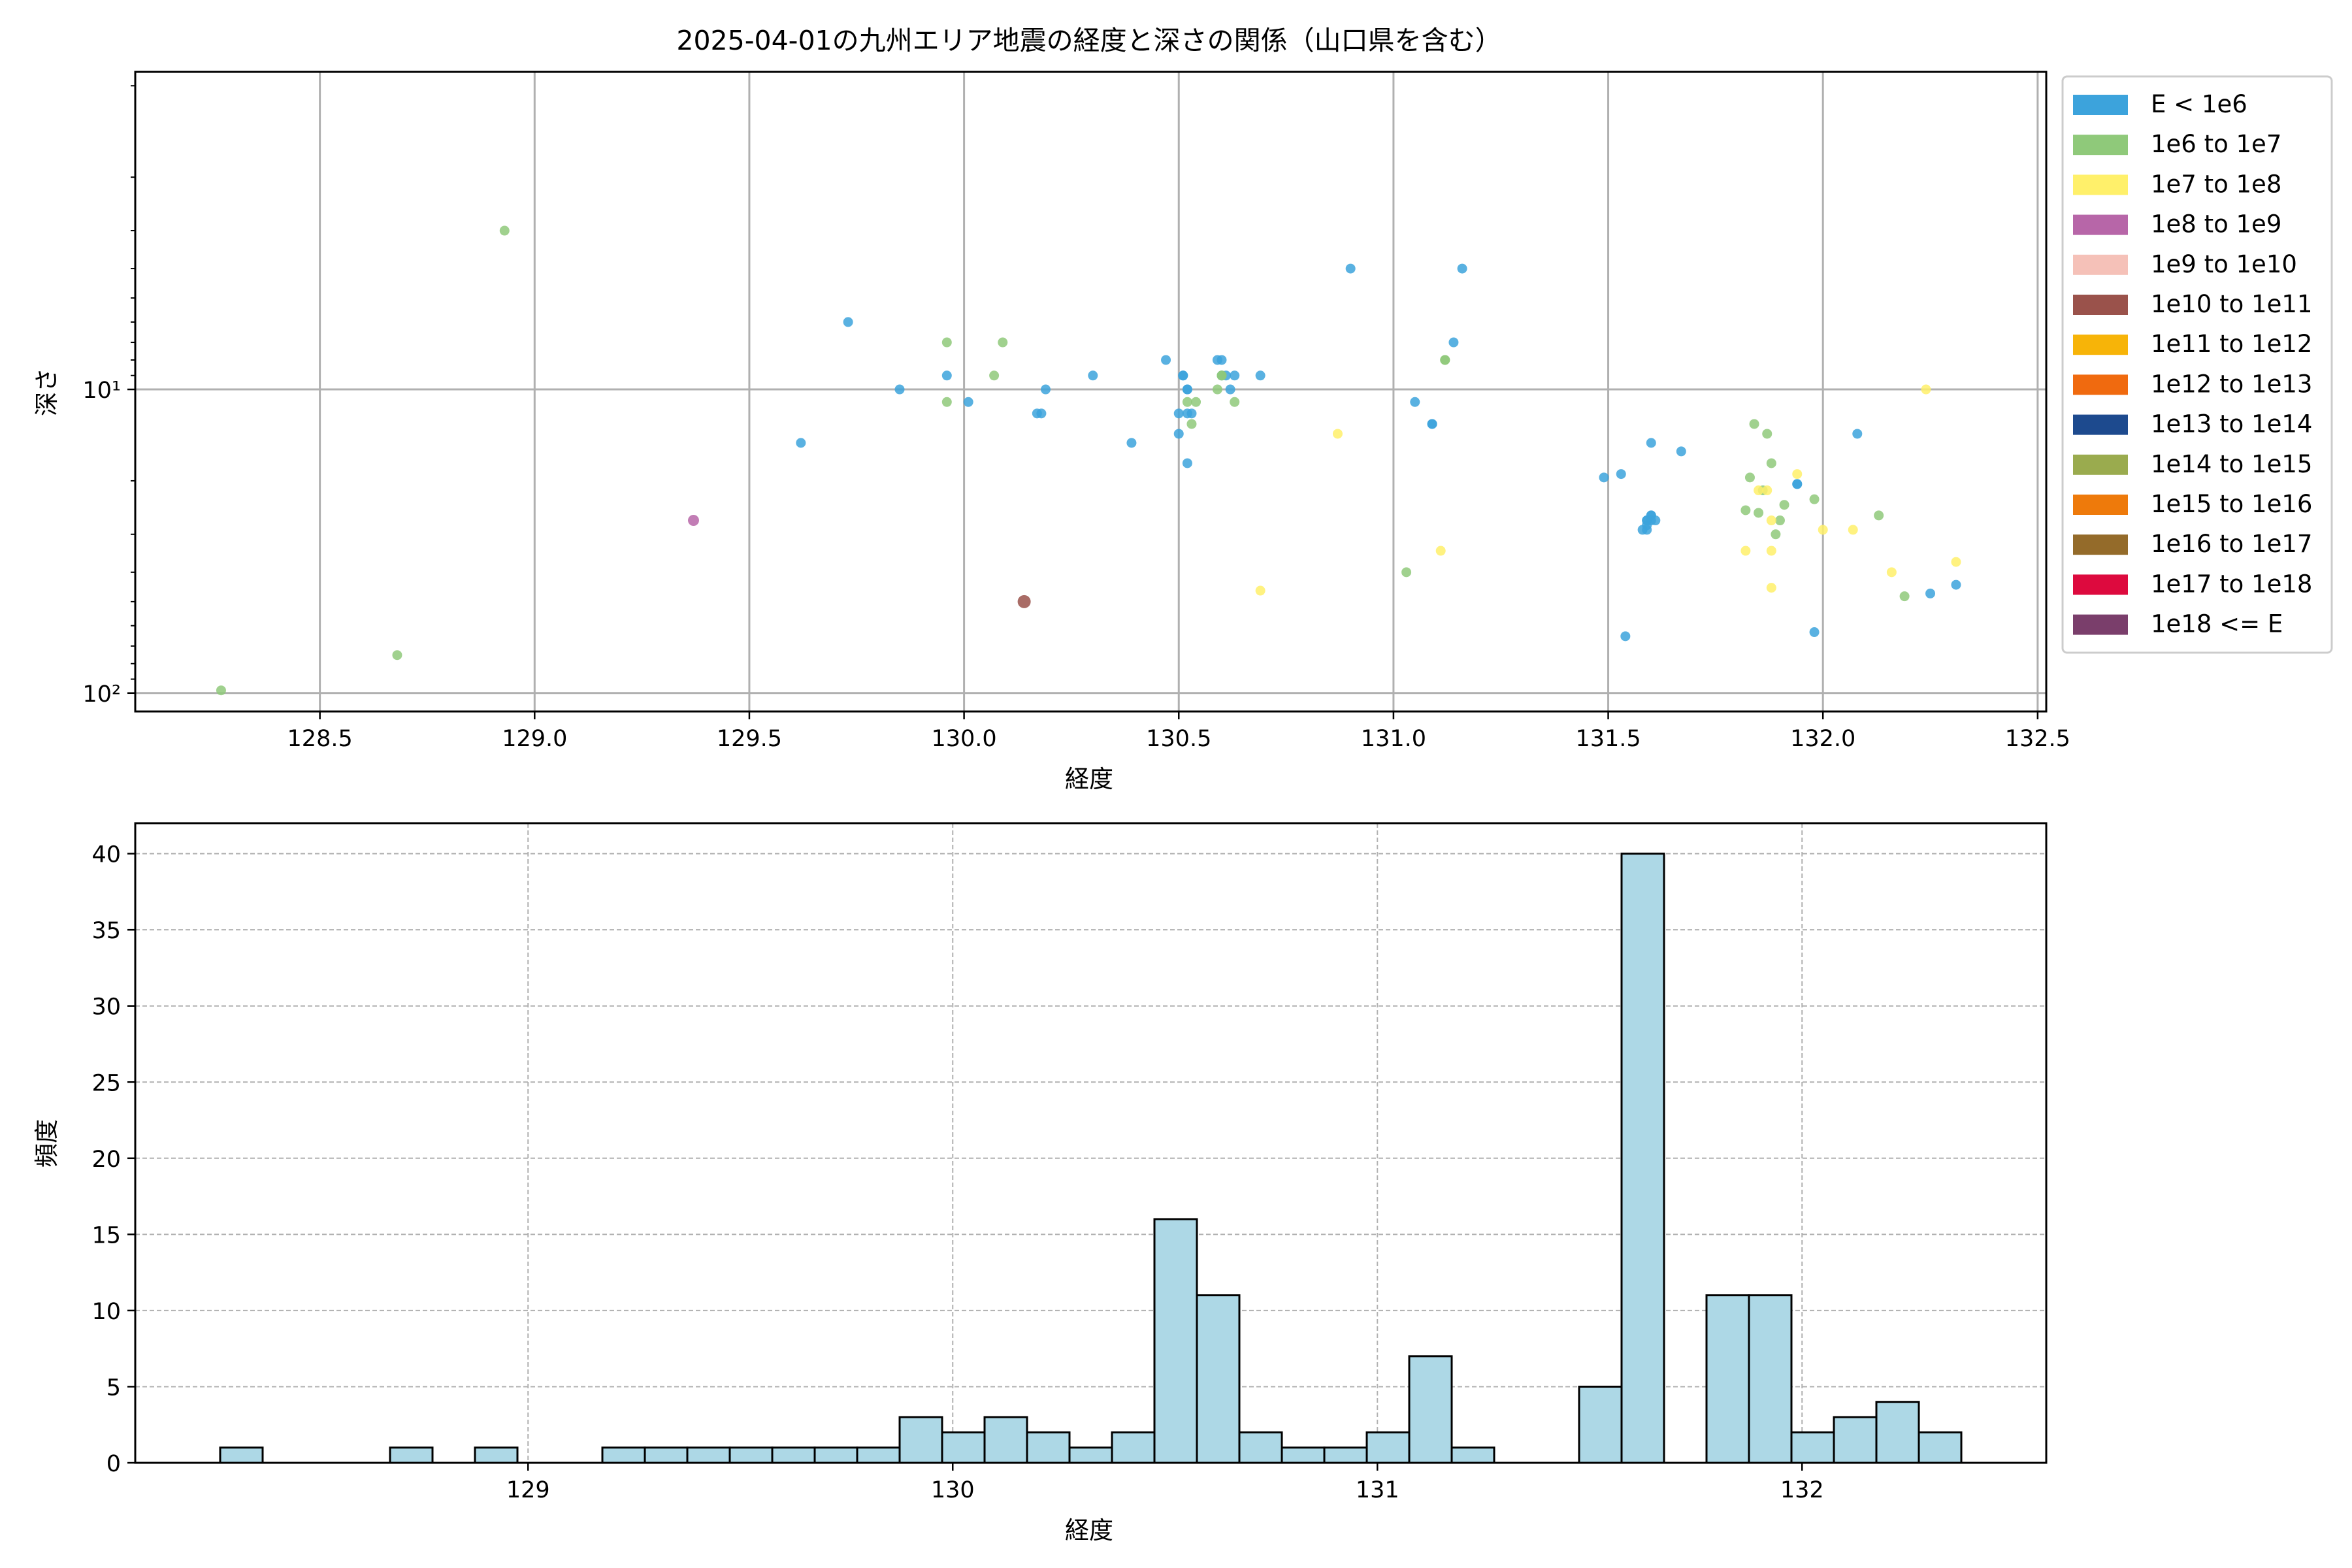  Describe the element at coordinates (106, 1007) in the screenshot. I see `histogram-y-tick-label: 30` at that location.